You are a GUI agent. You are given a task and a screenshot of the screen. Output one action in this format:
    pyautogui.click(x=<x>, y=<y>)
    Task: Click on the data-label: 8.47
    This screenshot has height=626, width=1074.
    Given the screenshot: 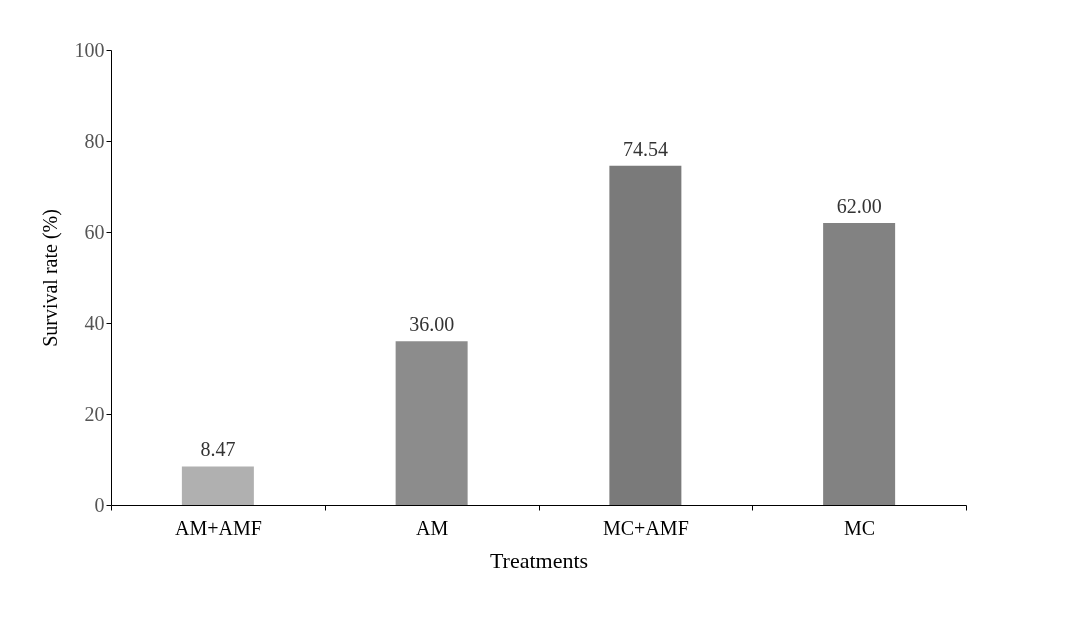 What is the action you would take?
    pyautogui.click(x=218, y=449)
    